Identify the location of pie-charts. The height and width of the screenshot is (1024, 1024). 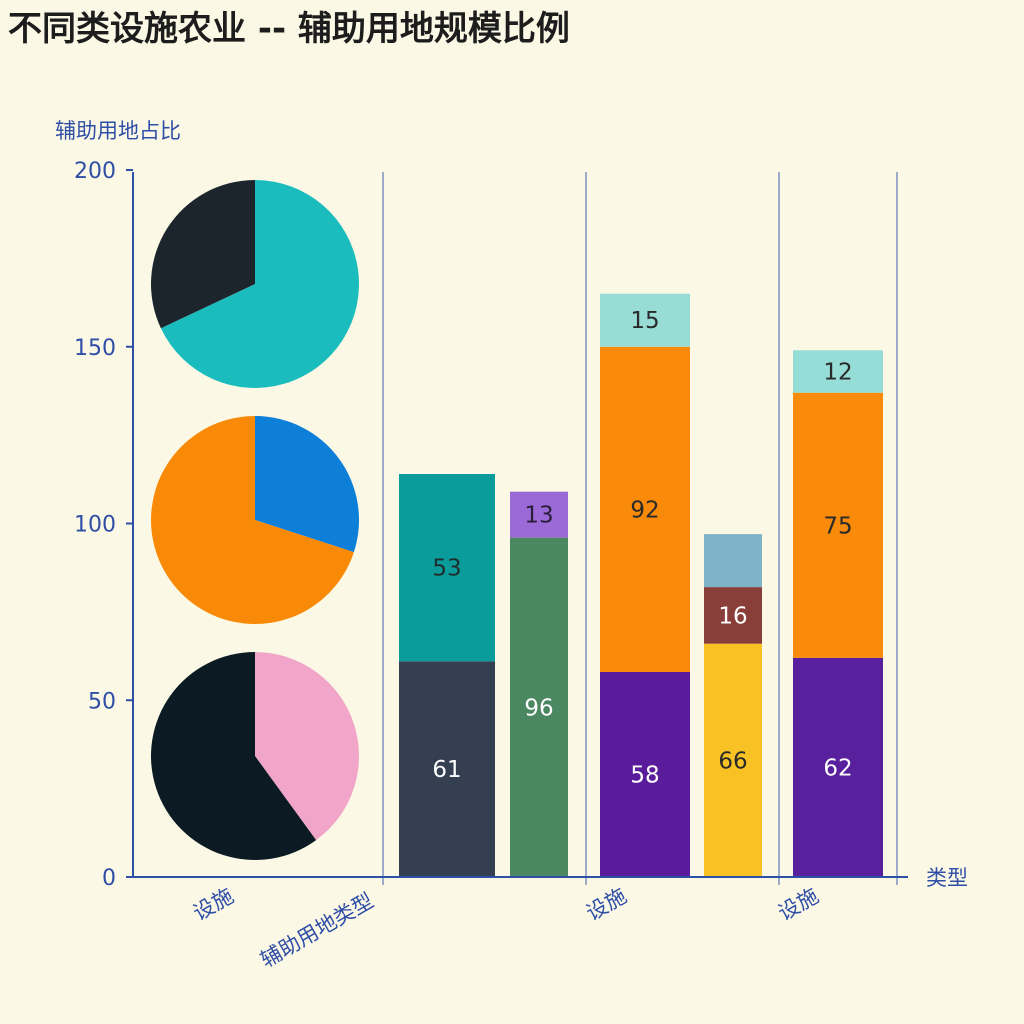
(255, 520).